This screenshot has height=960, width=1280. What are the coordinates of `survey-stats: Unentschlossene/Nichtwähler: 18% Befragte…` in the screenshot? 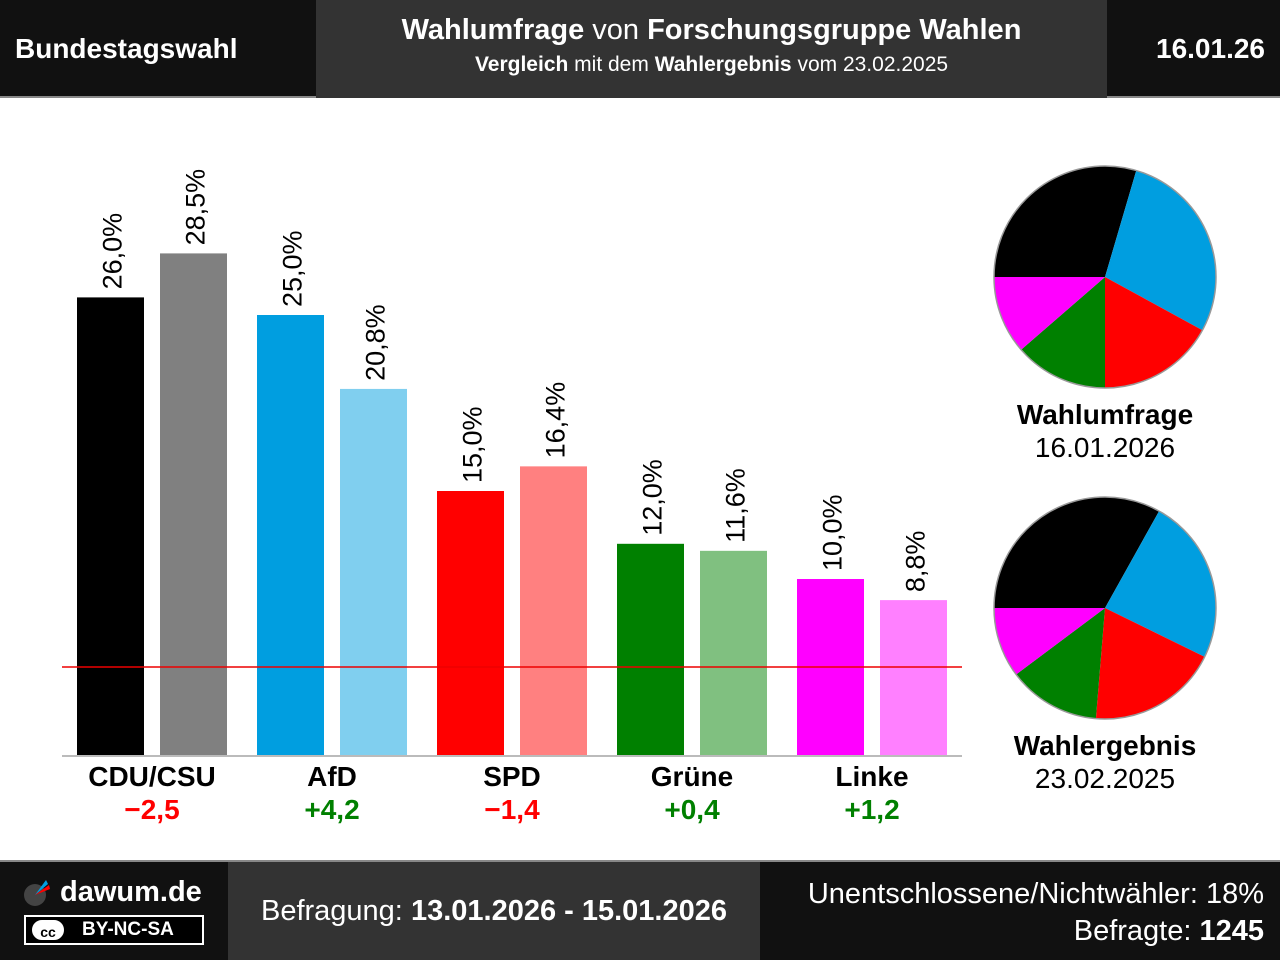 It's located at (1020, 911).